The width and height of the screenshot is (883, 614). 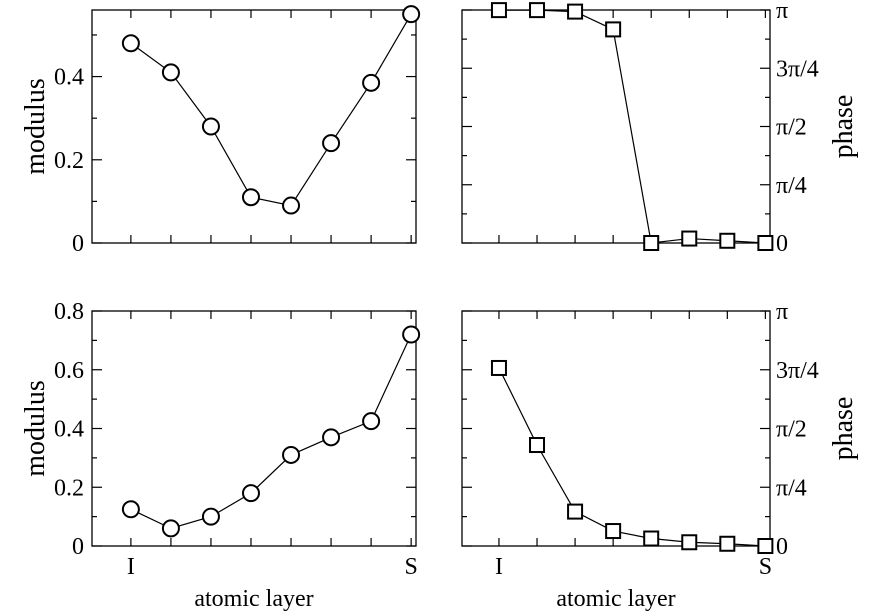 What do you see at coordinates (69, 312) in the screenshot?
I see `y-tick-label: 0.8` at bounding box center [69, 312].